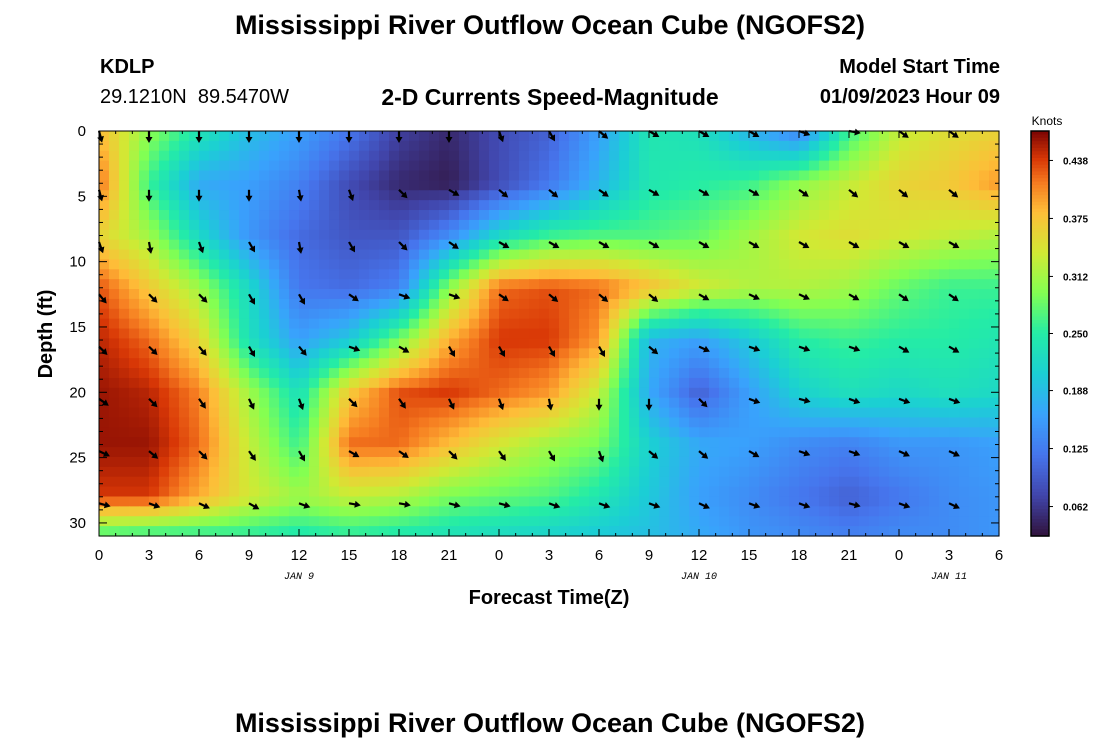  I want to click on x-tick-label: 9, so click(249, 555).